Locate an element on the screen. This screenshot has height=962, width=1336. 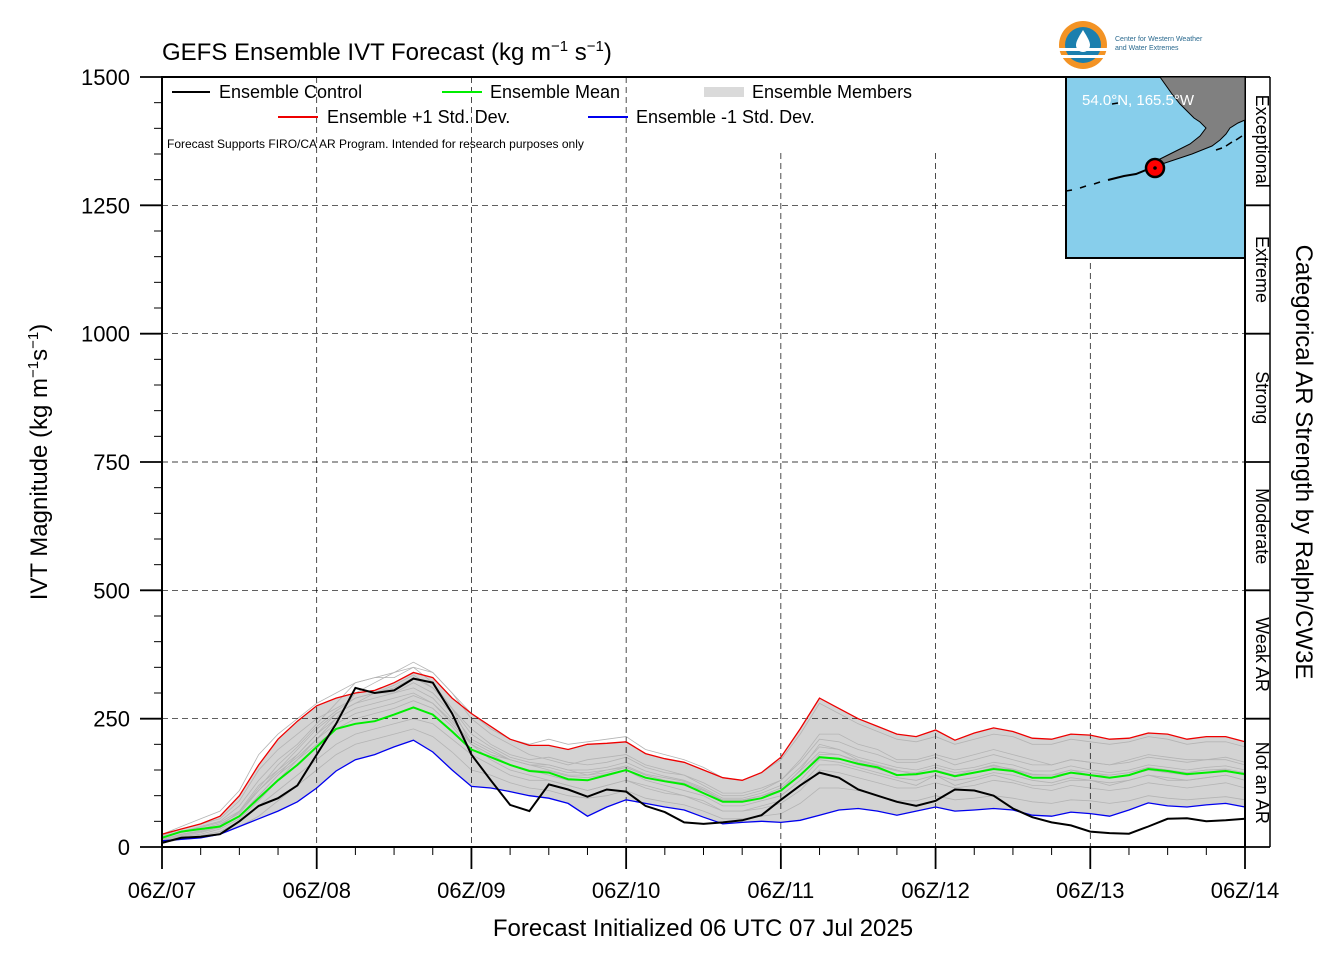
chart-title: GEFS Ensemble IVT Forecast (kg m−1 s−1) is located at coordinates (387, 52).